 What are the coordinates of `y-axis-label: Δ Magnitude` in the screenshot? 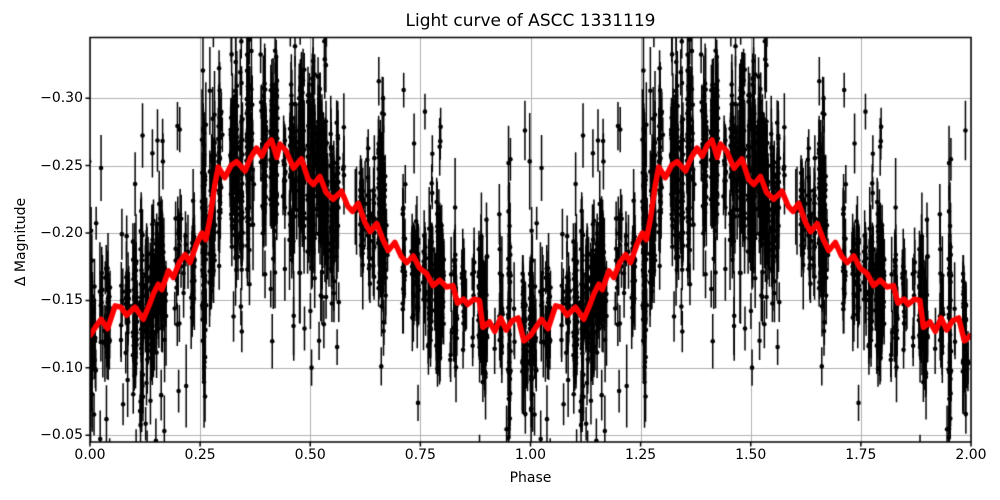 It's located at (21, 242).